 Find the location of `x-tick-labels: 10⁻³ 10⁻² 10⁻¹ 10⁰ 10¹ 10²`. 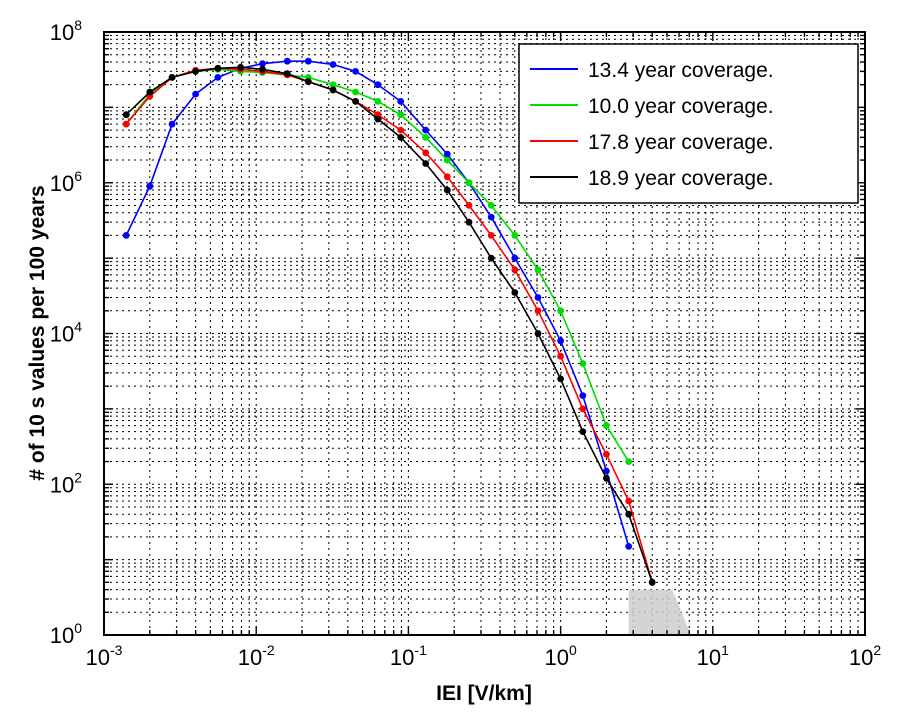

x-tick-labels: 10⁻³ 10⁻² 10⁻¹ 10⁰ 10¹ 10² is located at coordinates (484, 656).